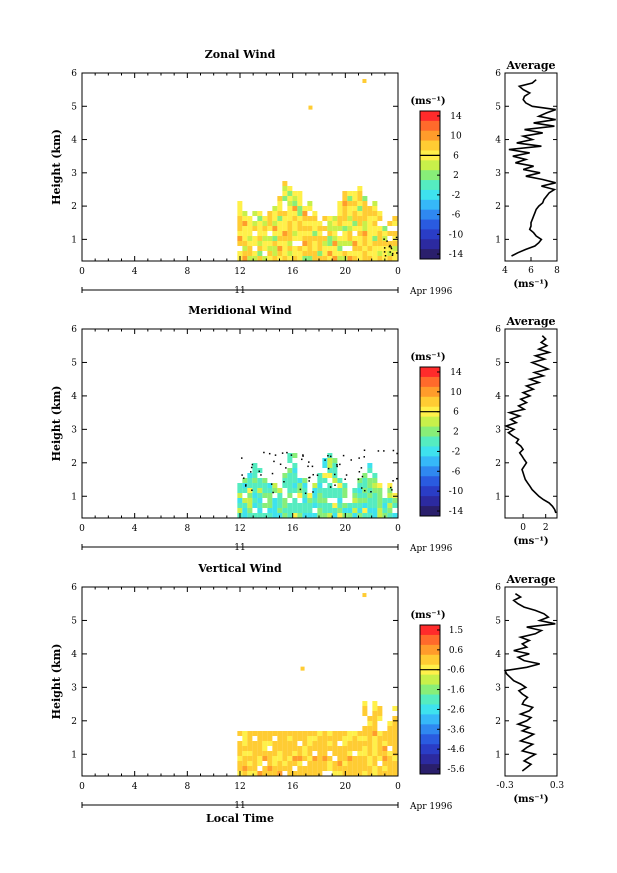  I want to click on y-tick-label: 3, so click(74, 174).